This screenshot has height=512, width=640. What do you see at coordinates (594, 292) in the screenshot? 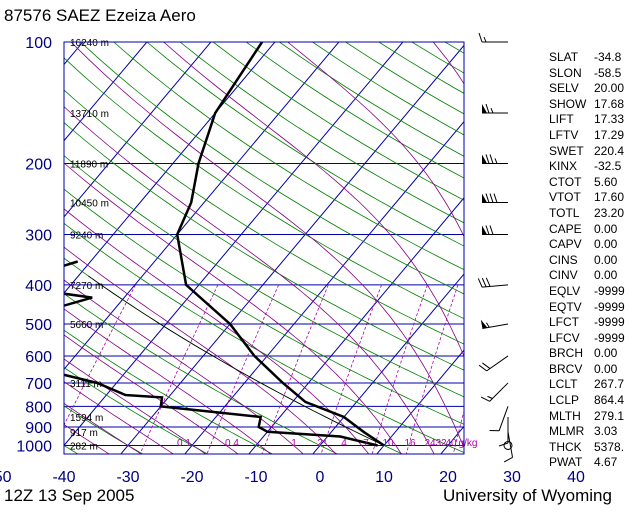
I see `index-row: EQLV -9999` at bounding box center [594, 292].